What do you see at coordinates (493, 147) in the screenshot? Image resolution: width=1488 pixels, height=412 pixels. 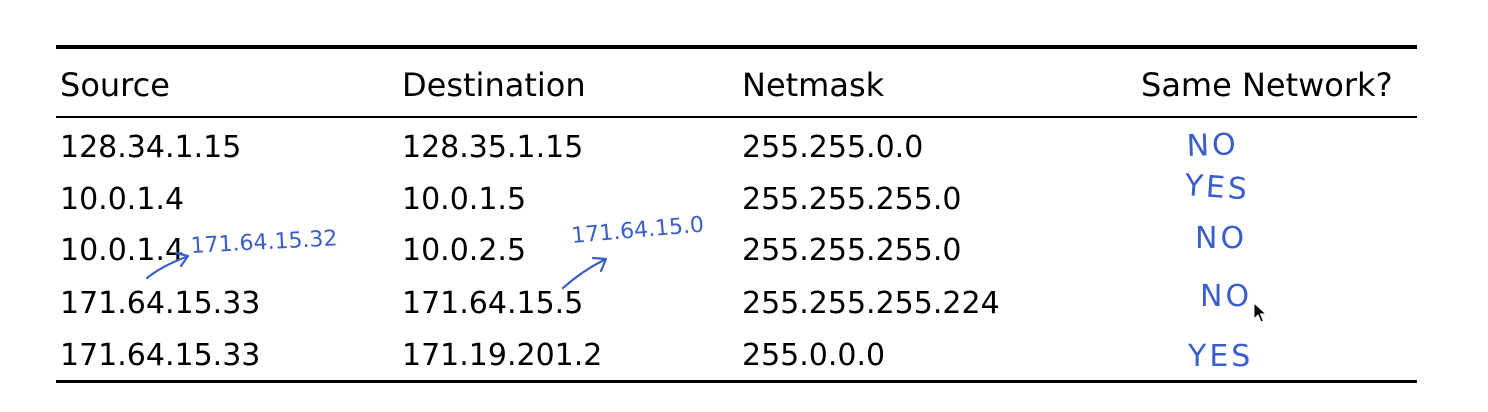 I see `cell-destination: 128.35.1.15` at bounding box center [493, 147].